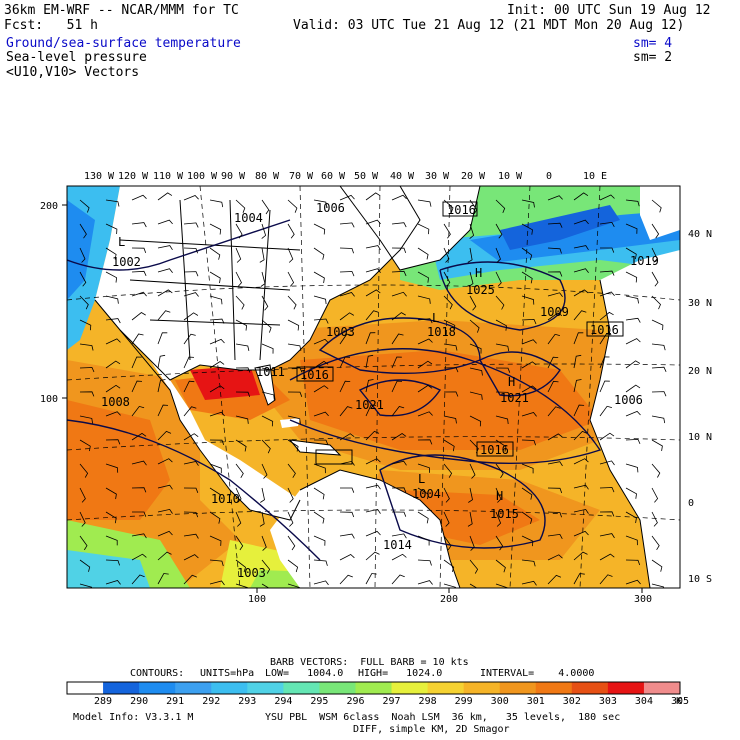 Image resolution: width=740 pixels, height=740 pixels. Describe the element at coordinates (139, 701) in the screenshot. I see `colorbar-value: 290` at that location.